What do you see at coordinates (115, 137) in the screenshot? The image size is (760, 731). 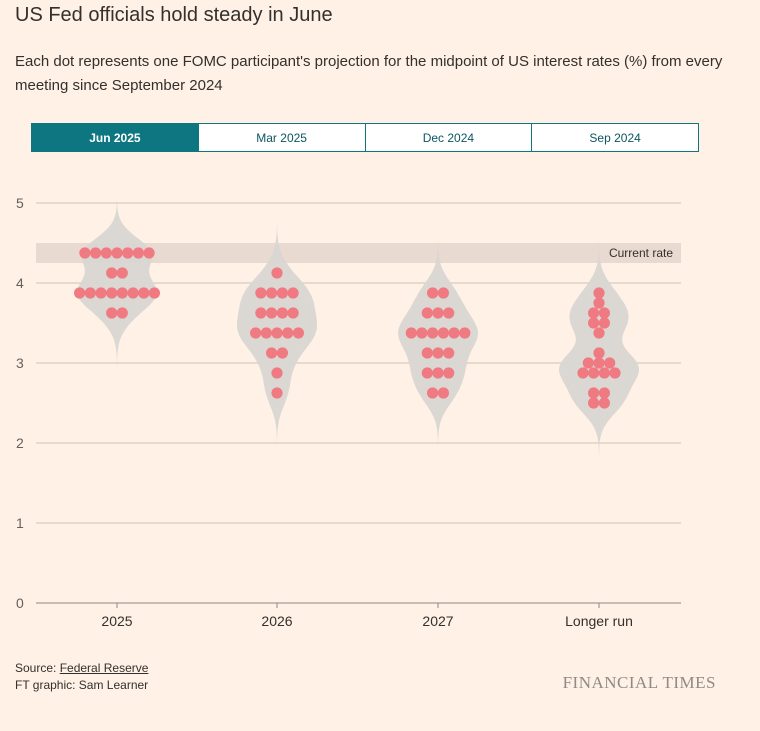 I see `tab-jun-2025: Jun 2025` at bounding box center [115, 137].